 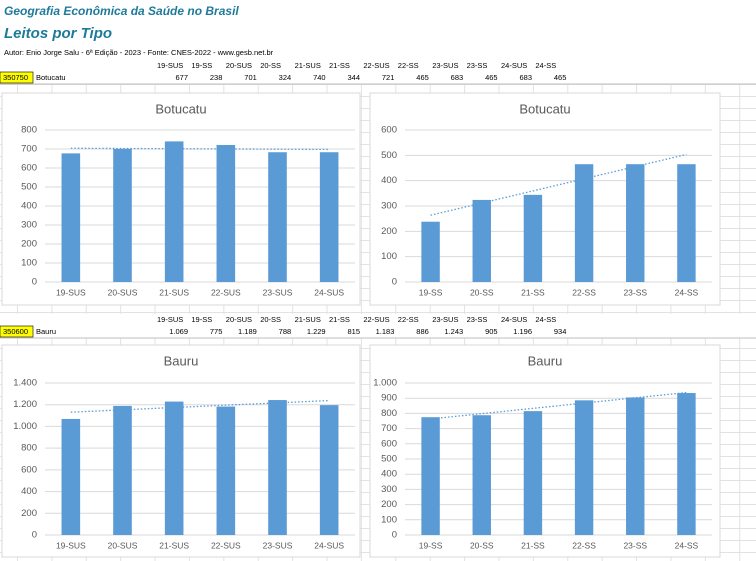 What do you see at coordinates (216, 331) in the screenshot?
I see `cell-value: 775` at bounding box center [216, 331].